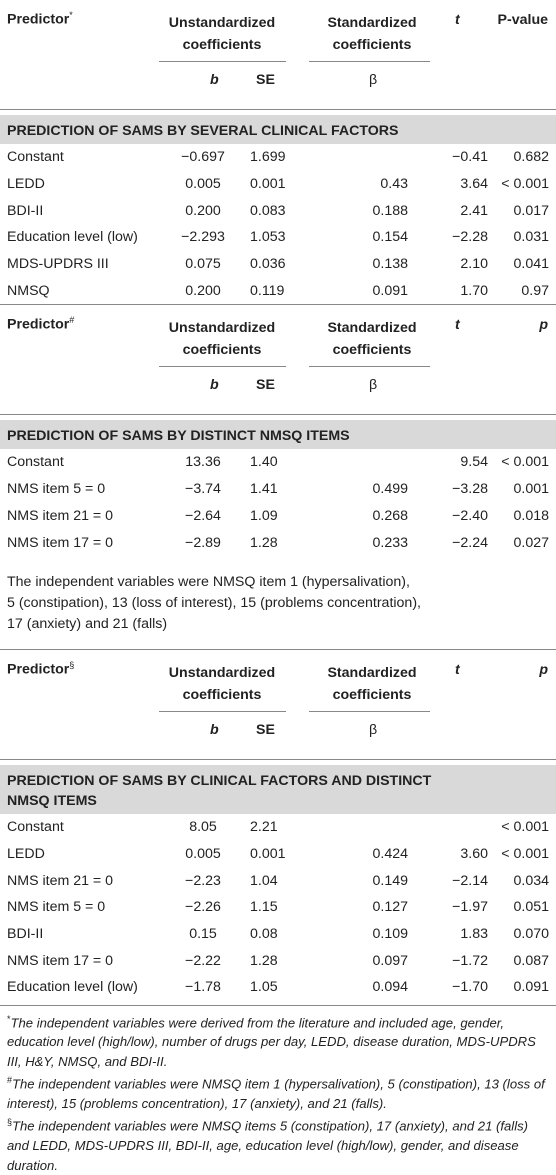 This screenshot has width=556, height=1175. I want to click on table-row: NMS item 17 = 0 −2.22 1.28 0.097 −1.72 0.087, so click(278, 960).